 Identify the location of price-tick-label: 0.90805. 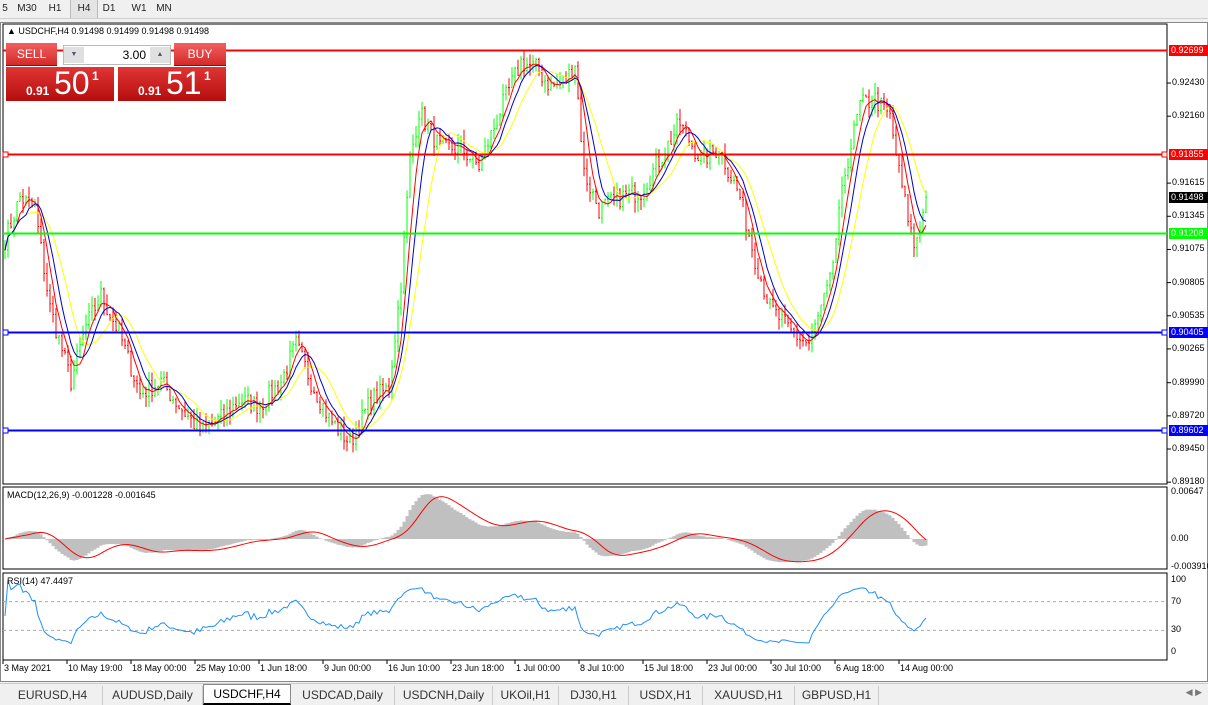
(1188, 281).